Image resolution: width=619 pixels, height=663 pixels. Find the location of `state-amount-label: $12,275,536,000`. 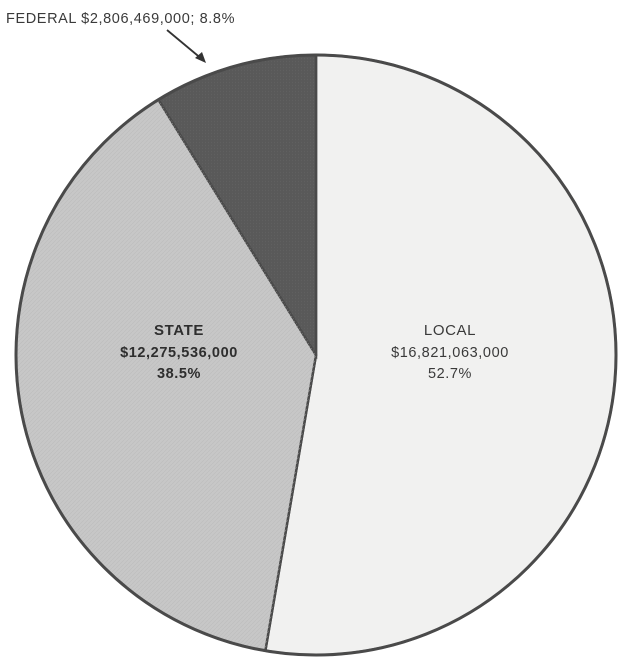

state-amount-label: $12,275,536,000 is located at coordinates (179, 353).